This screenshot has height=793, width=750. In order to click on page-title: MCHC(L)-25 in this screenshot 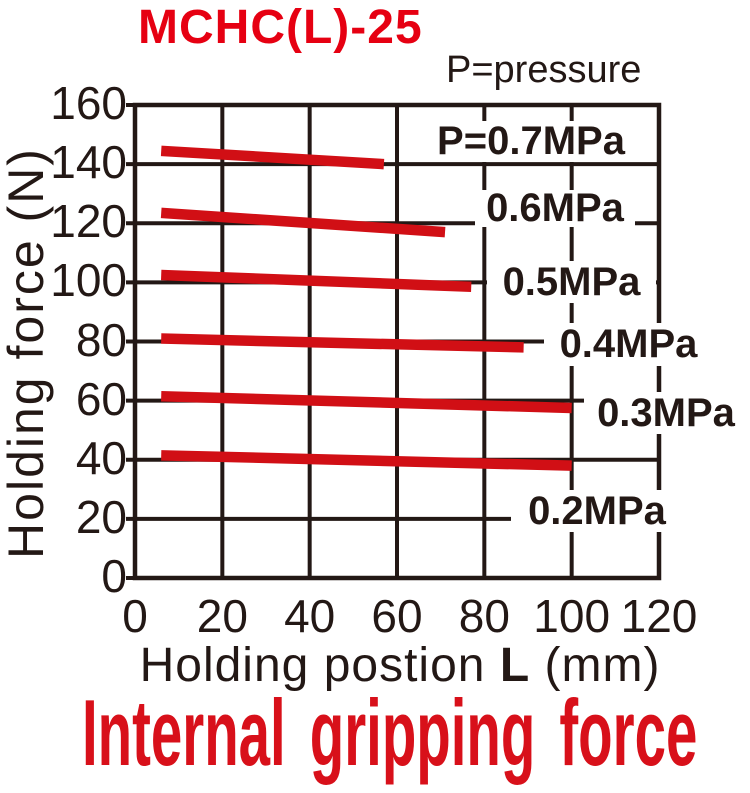, I will do `click(280, 27)`.